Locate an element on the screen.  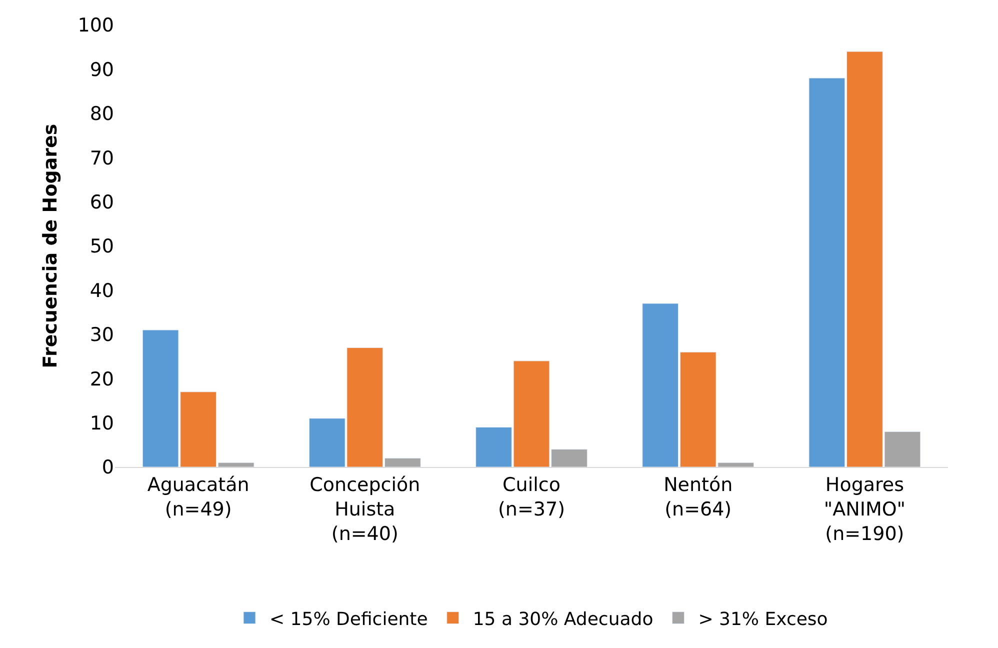
x-tick-label: Nentón (n=64) is located at coordinates (698, 497).